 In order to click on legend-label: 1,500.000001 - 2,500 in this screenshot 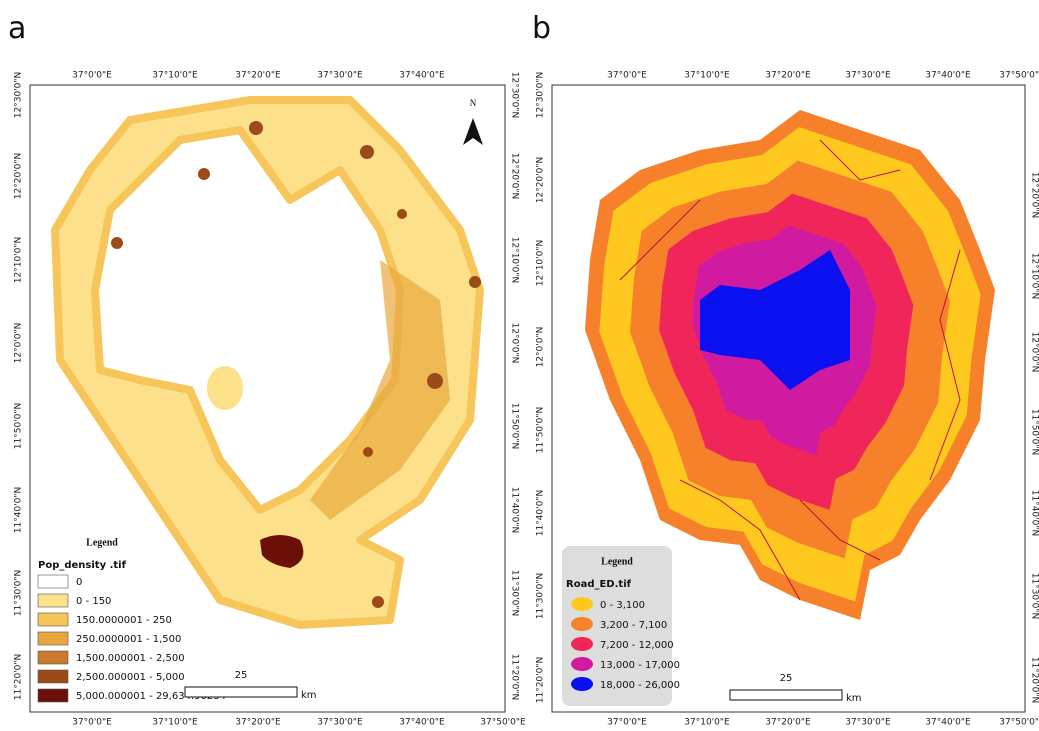, I will do `click(130, 658)`.